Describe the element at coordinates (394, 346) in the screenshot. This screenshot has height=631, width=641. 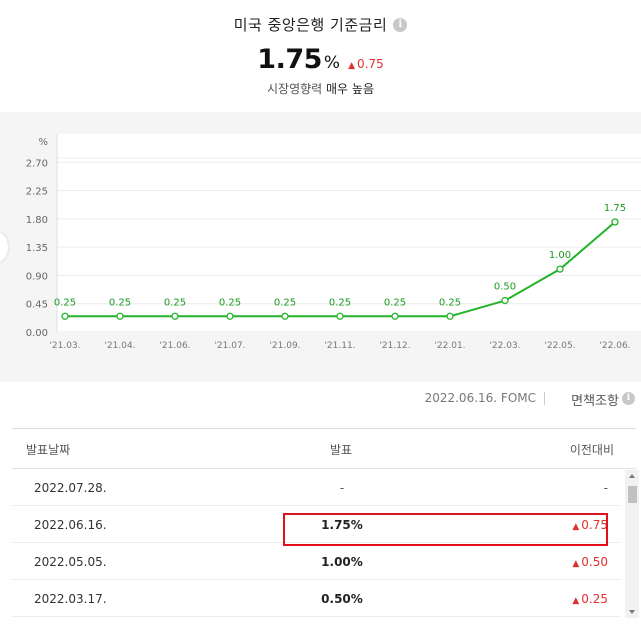
I see `x-tick-label: '21.12.` at that location.